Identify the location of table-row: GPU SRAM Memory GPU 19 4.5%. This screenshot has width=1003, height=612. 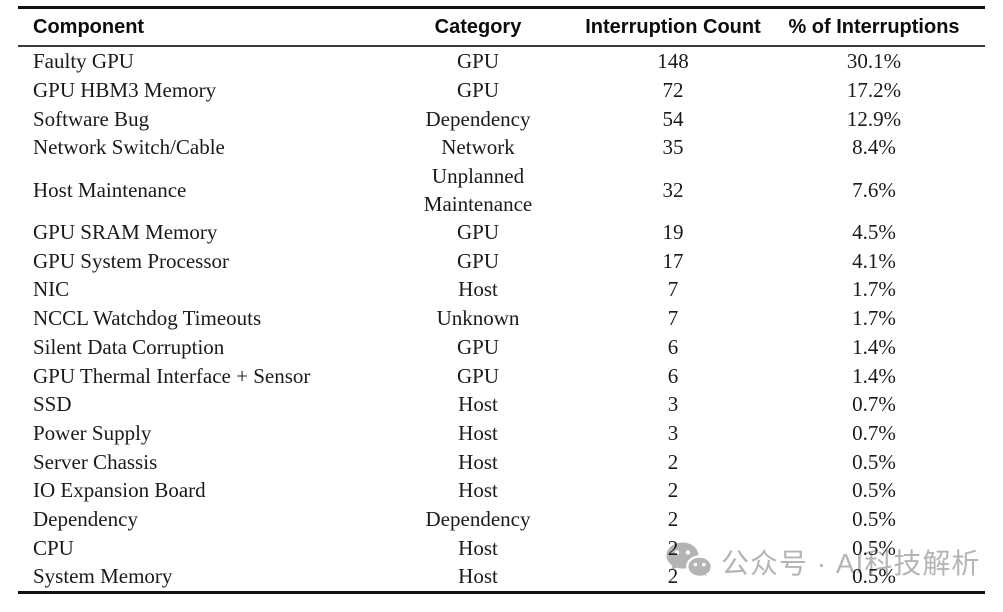
(501, 232).